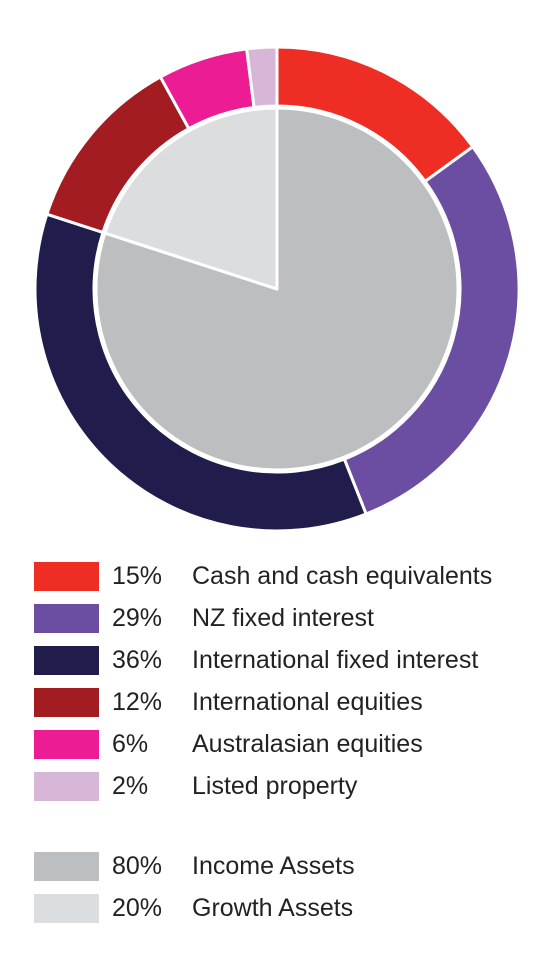  I want to click on legend-item-cash-and-cash-equivalents: 15% Cash and cash equivalents, so click(263, 576).